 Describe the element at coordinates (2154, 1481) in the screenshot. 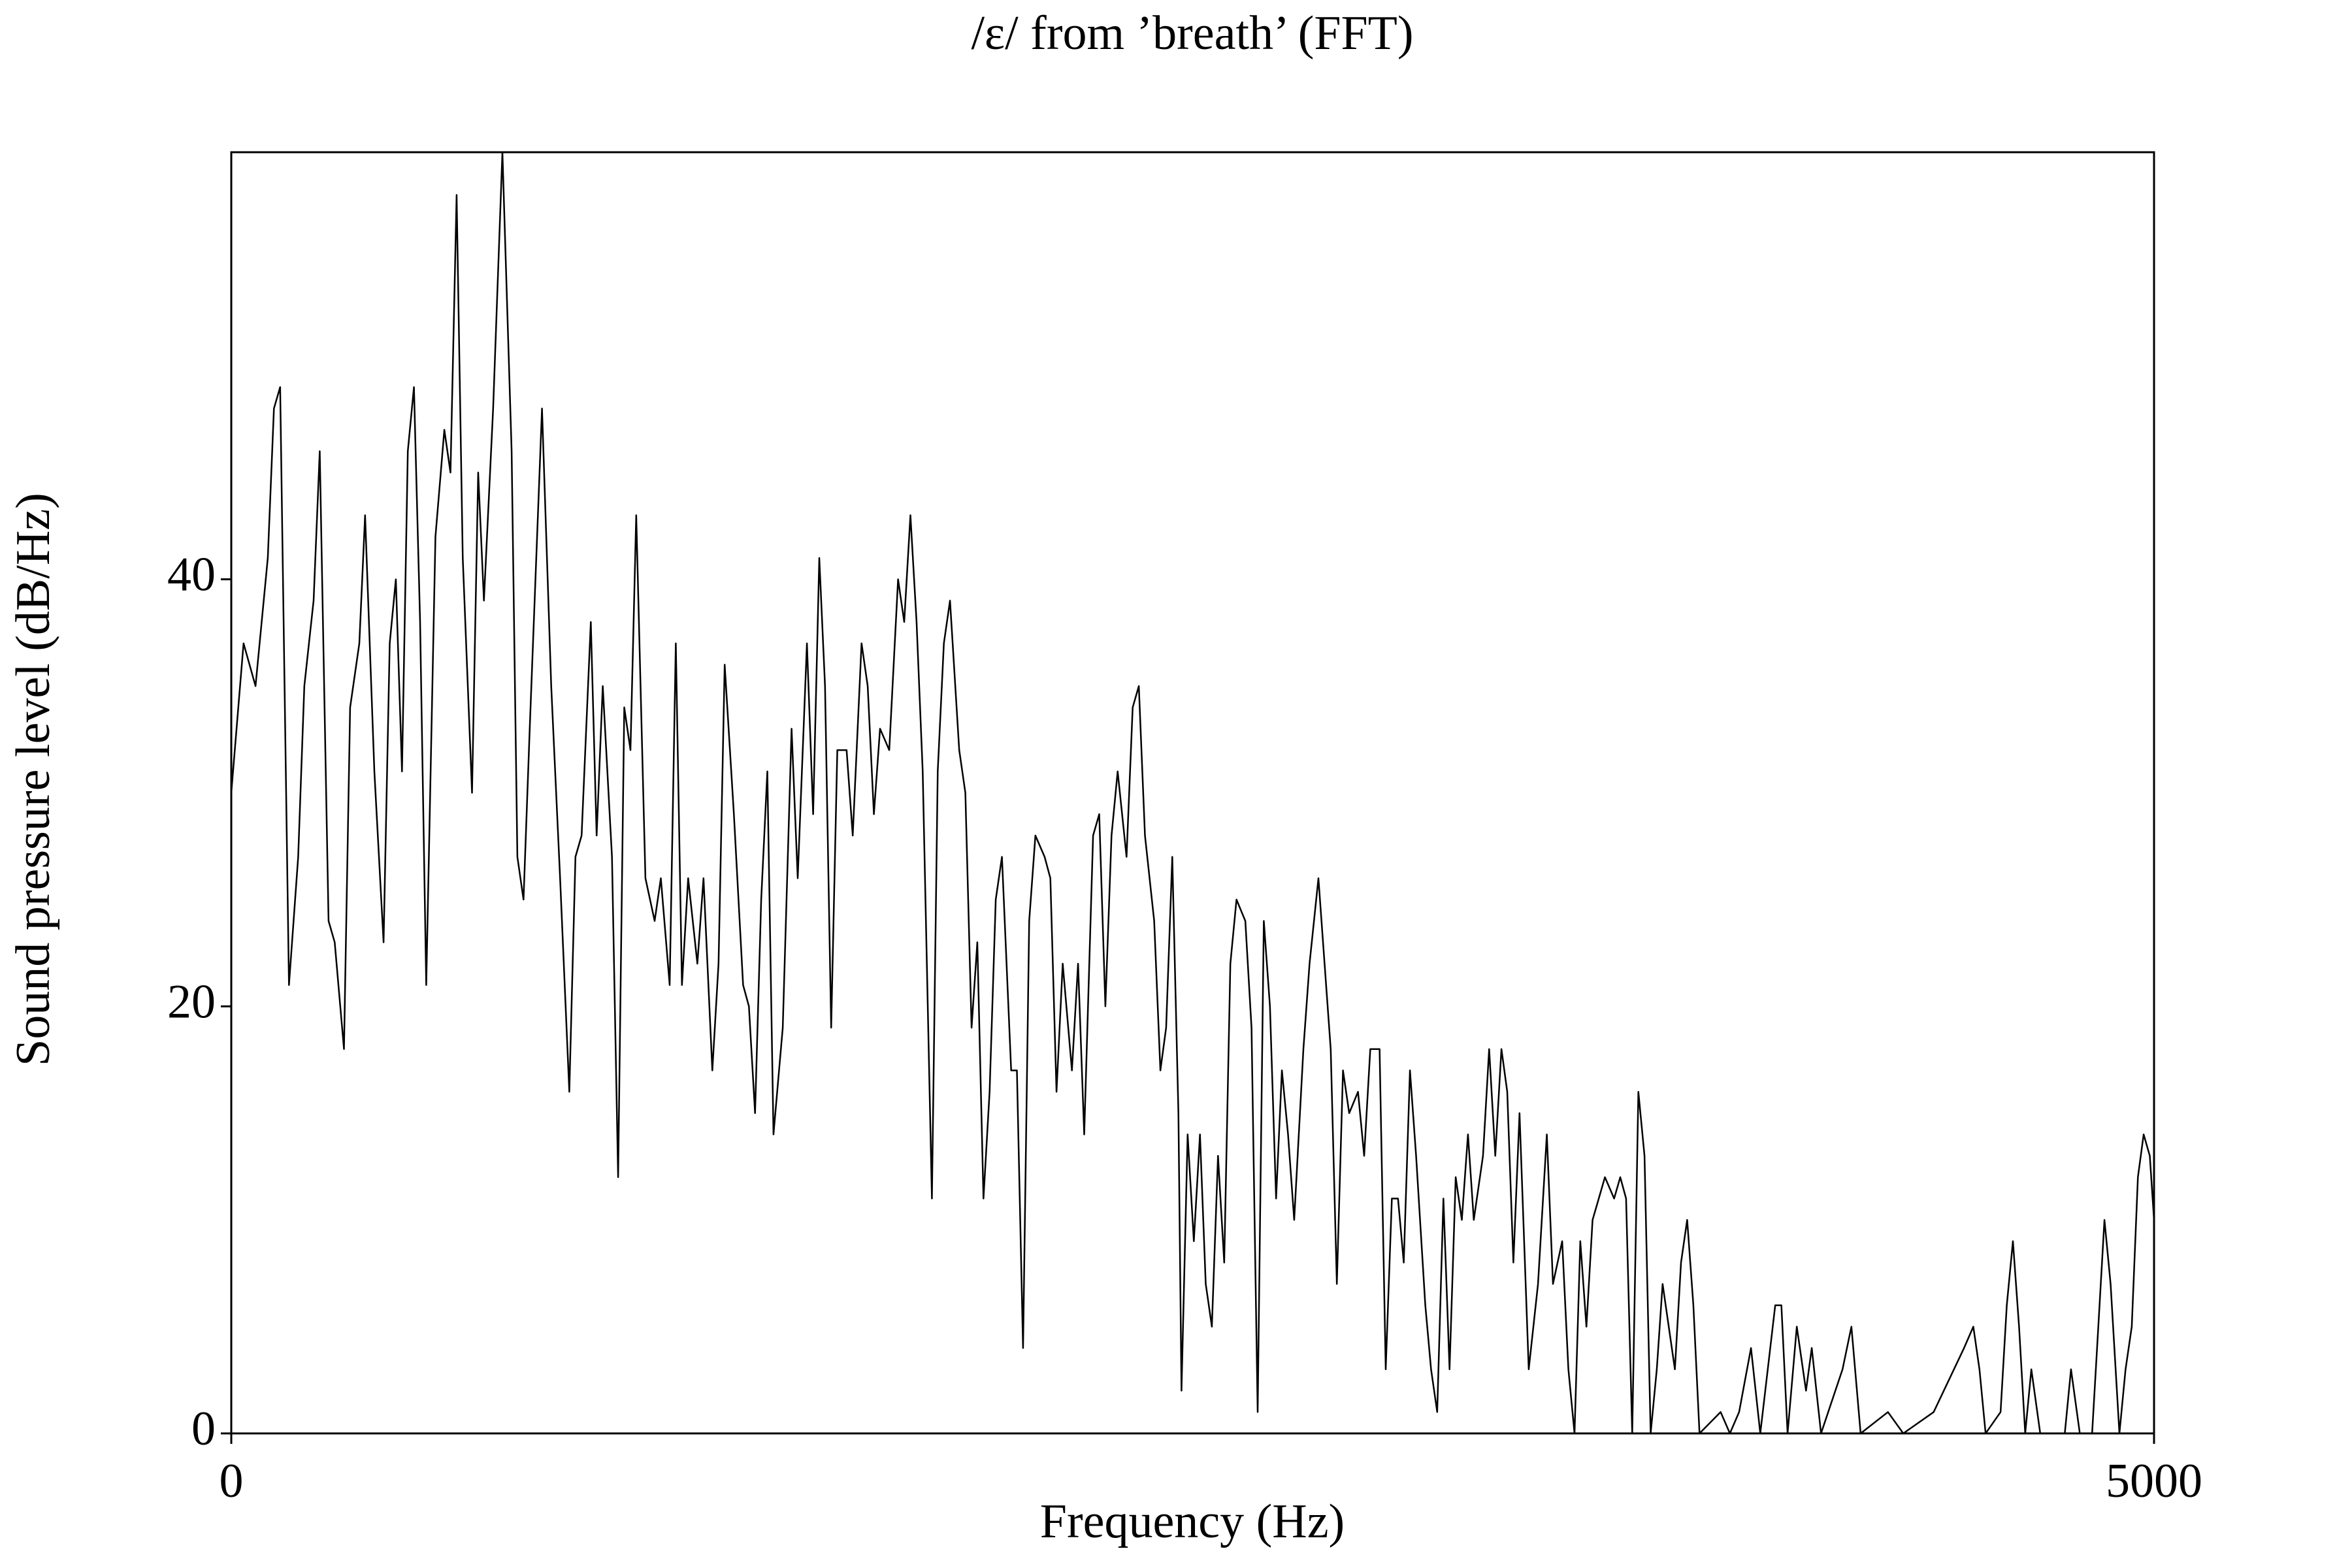

I see `x-tick-label: 5000` at that location.